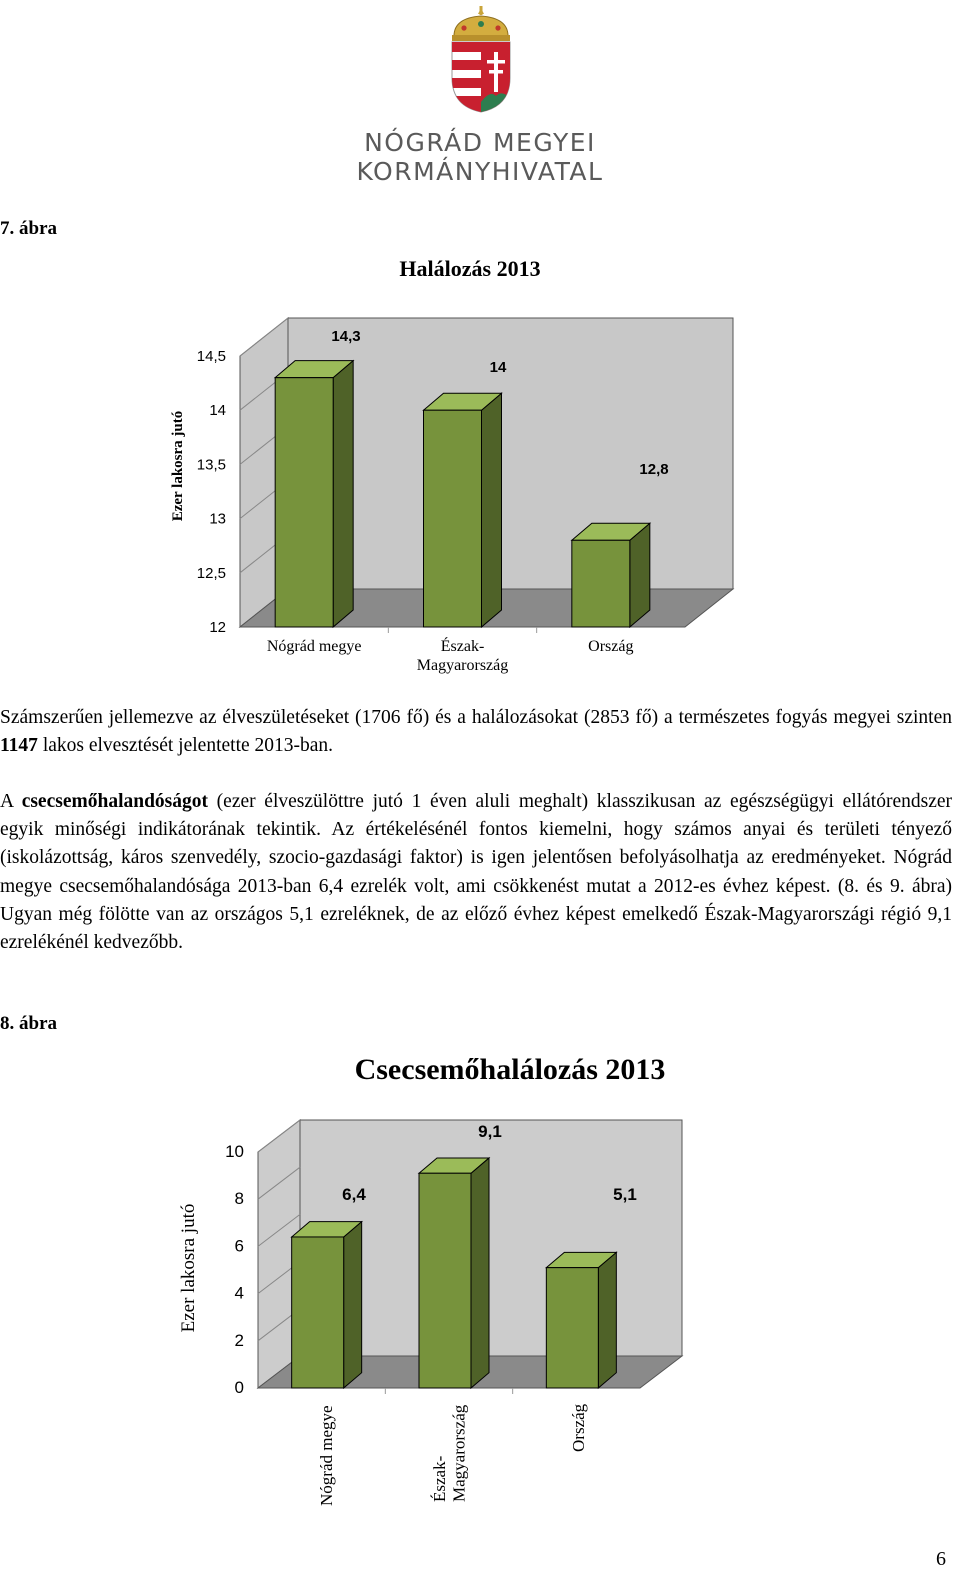  What do you see at coordinates (239, 1198) in the screenshot?
I see `y-tick-label: 8` at bounding box center [239, 1198].